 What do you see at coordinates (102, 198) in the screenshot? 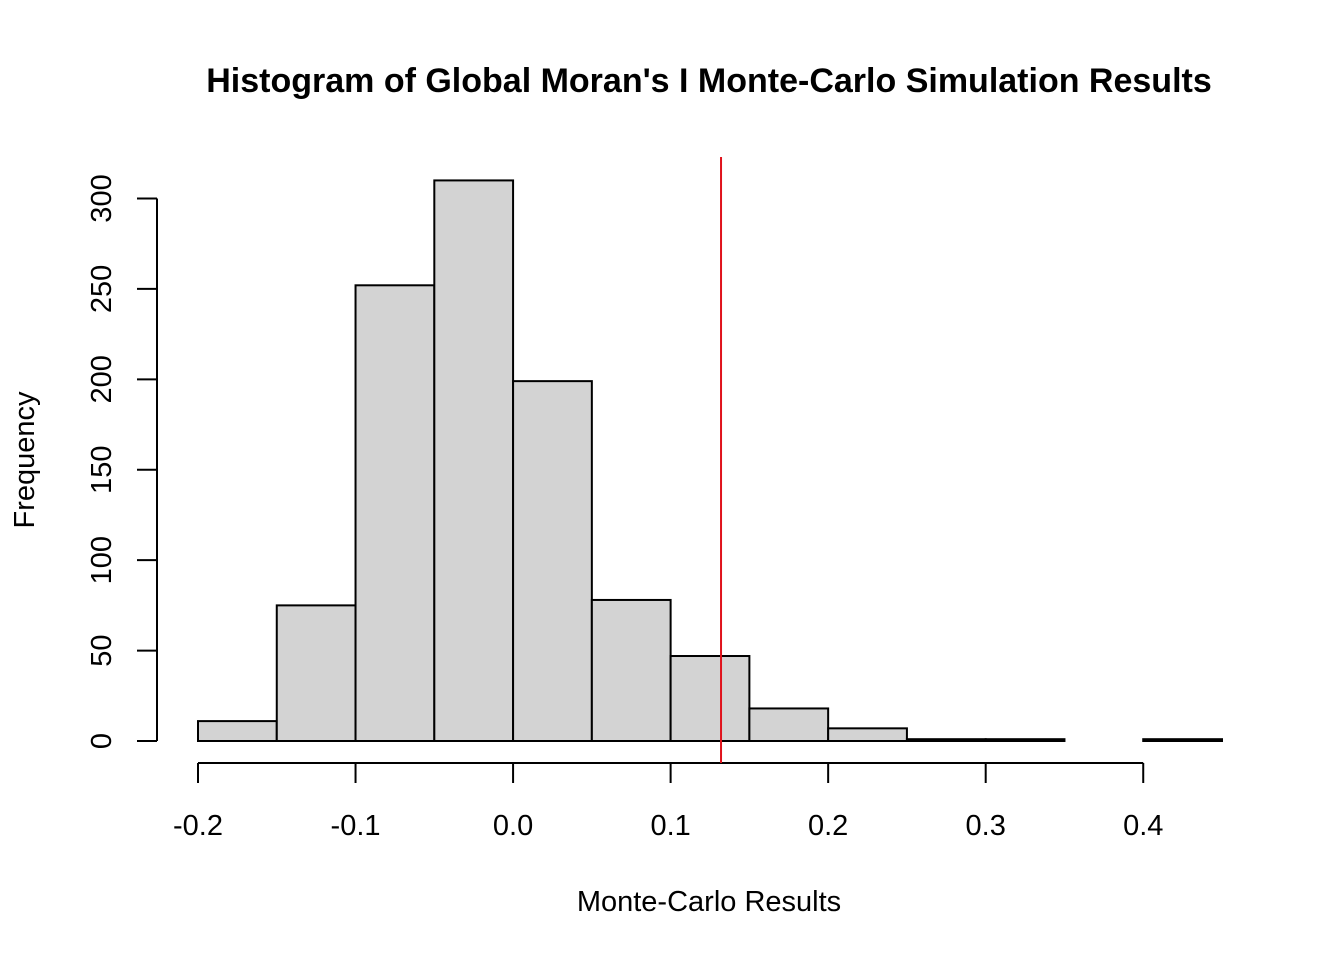
I see `y-tick-label: 300` at bounding box center [102, 198].